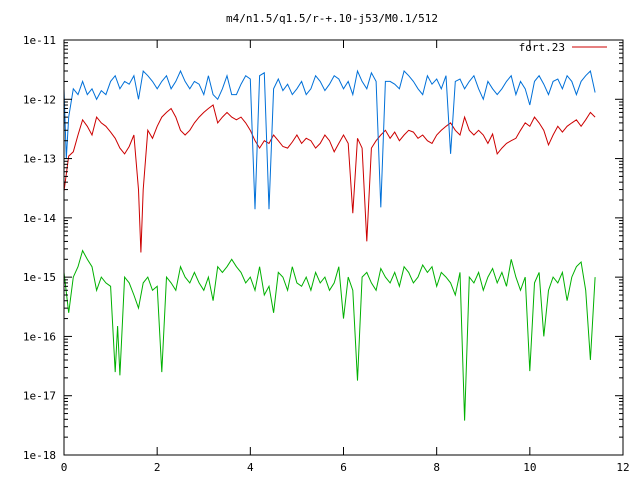  Describe the element at coordinates (39, 336) in the screenshot. I see `y-tick-label: 1e-16` at that location.